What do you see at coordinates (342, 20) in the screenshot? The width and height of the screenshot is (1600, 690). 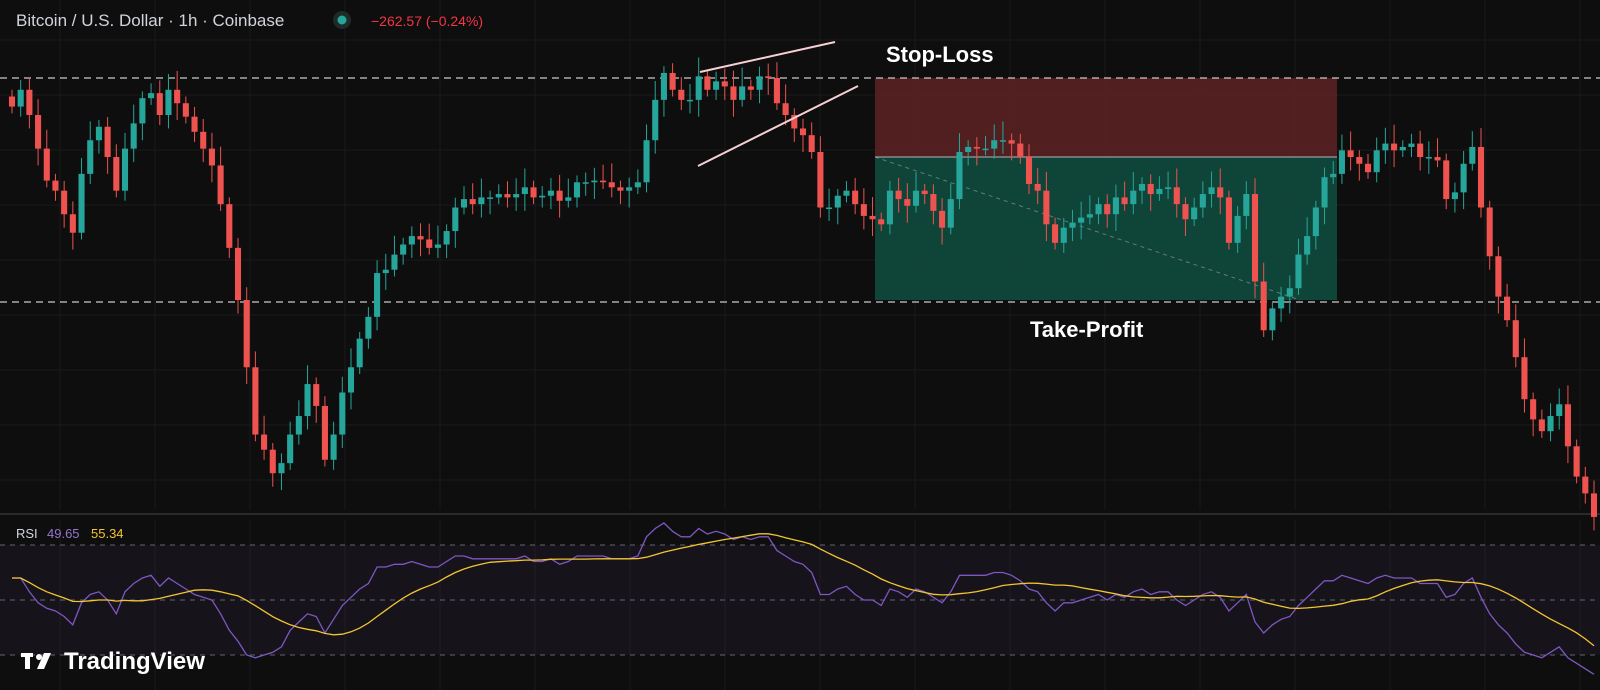 I see `market-open-dot-icon` at bounding box center [342, 20].